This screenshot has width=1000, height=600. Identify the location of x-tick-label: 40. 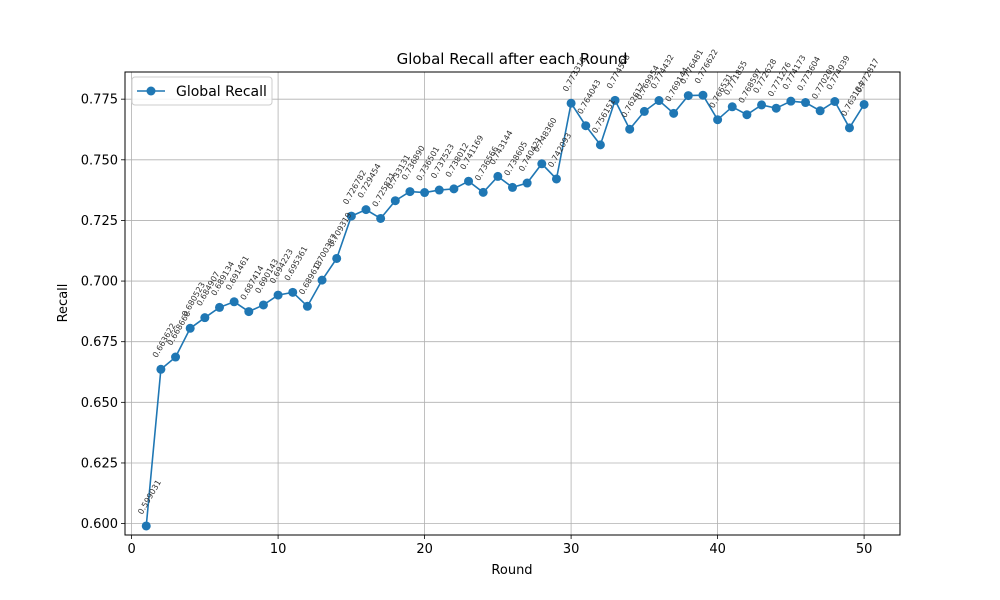
(717, 549).